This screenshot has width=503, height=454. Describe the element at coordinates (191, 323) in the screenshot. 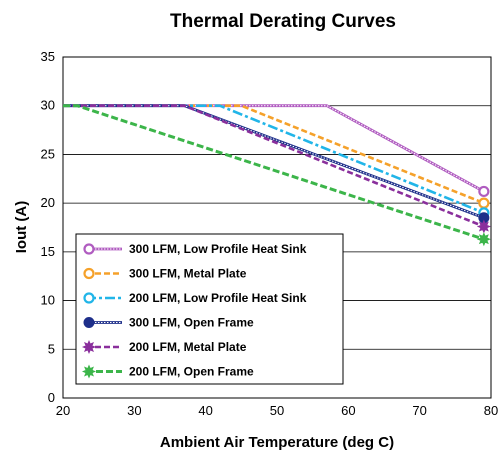

I see `legend-label: 300 LFM, Open Frame` at that location.